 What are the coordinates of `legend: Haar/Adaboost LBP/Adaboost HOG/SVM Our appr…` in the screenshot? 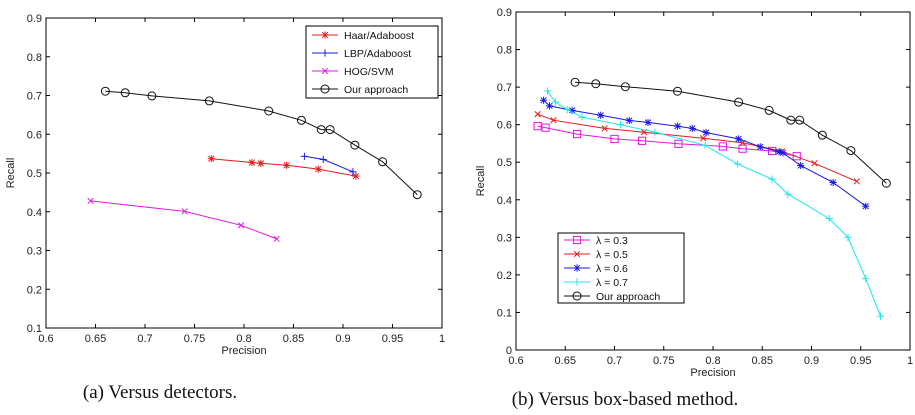 It's located at (372, 62).